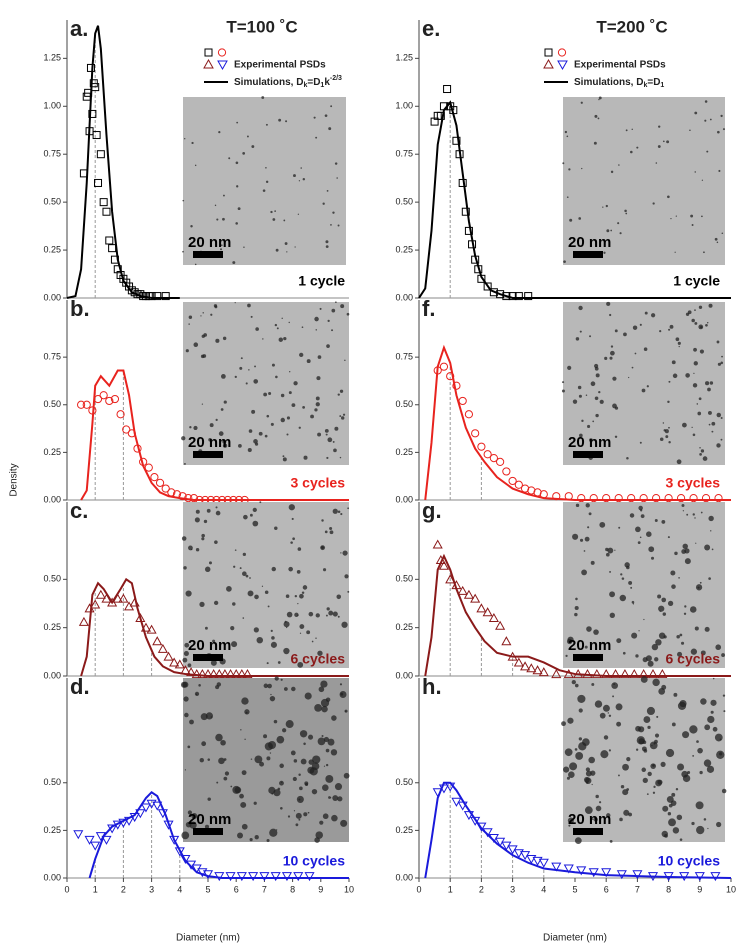 The image size is (737, 948). Describe the element at coordinates (588, 657) in the screenshot. I see `scale-bar` at that location.